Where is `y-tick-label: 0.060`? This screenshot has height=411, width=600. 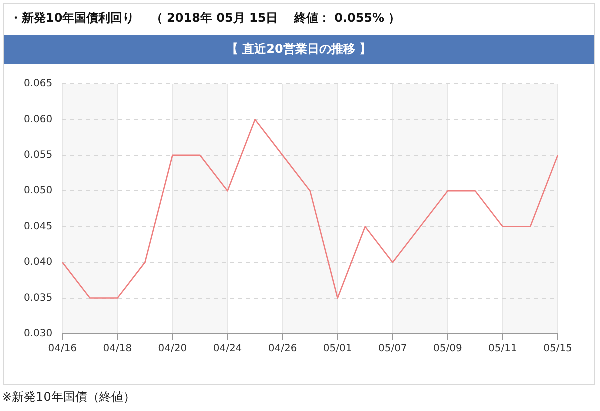 y-tick-label: 0.060 is located at coordinates (38, 120).